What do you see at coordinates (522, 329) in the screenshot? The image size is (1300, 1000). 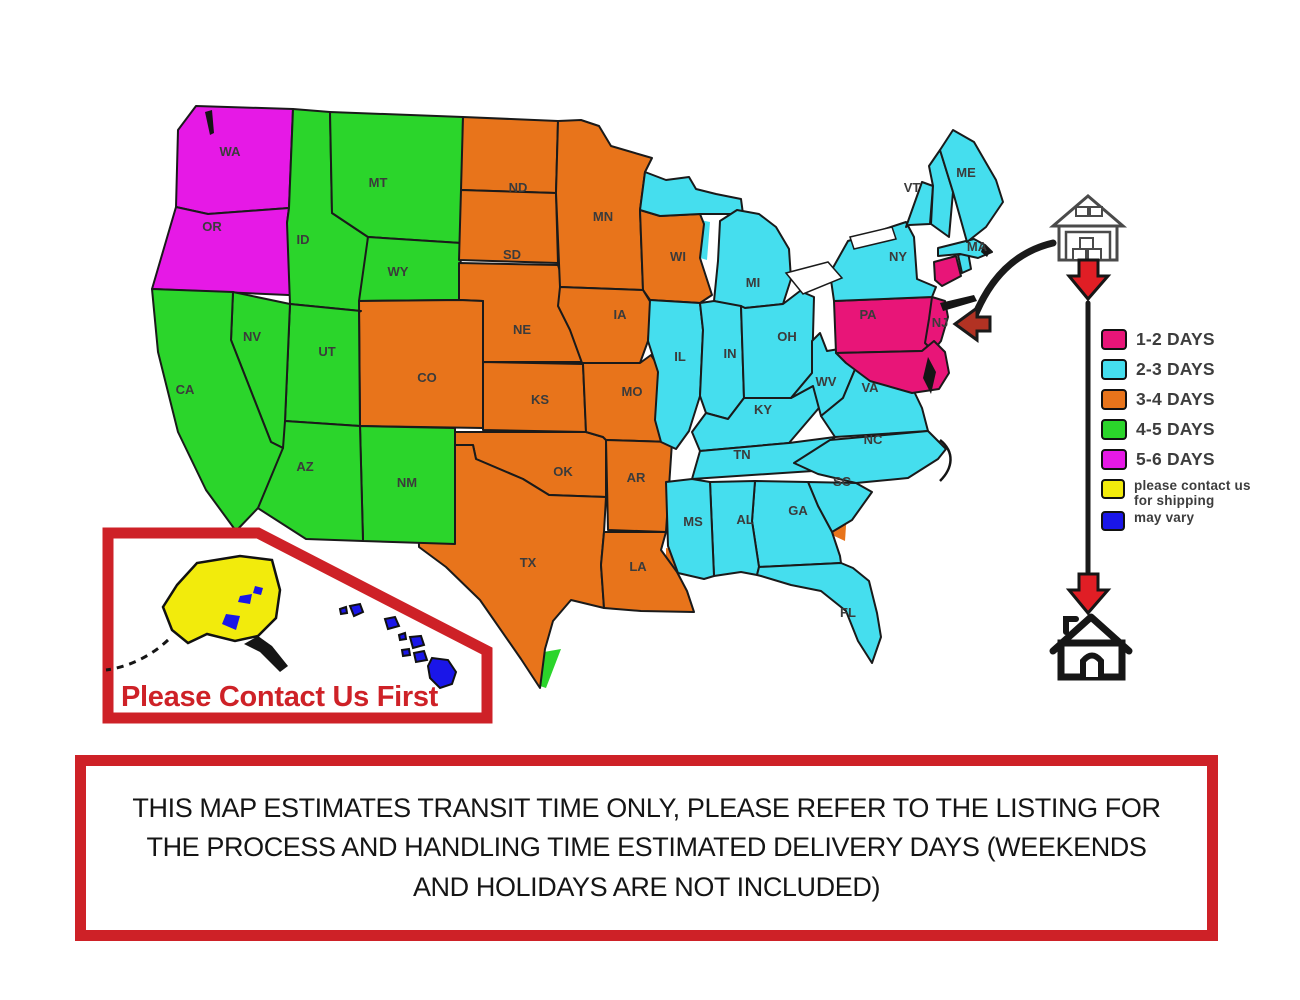 I see `state-label-NE: NE` at bounding box center [522, 329].